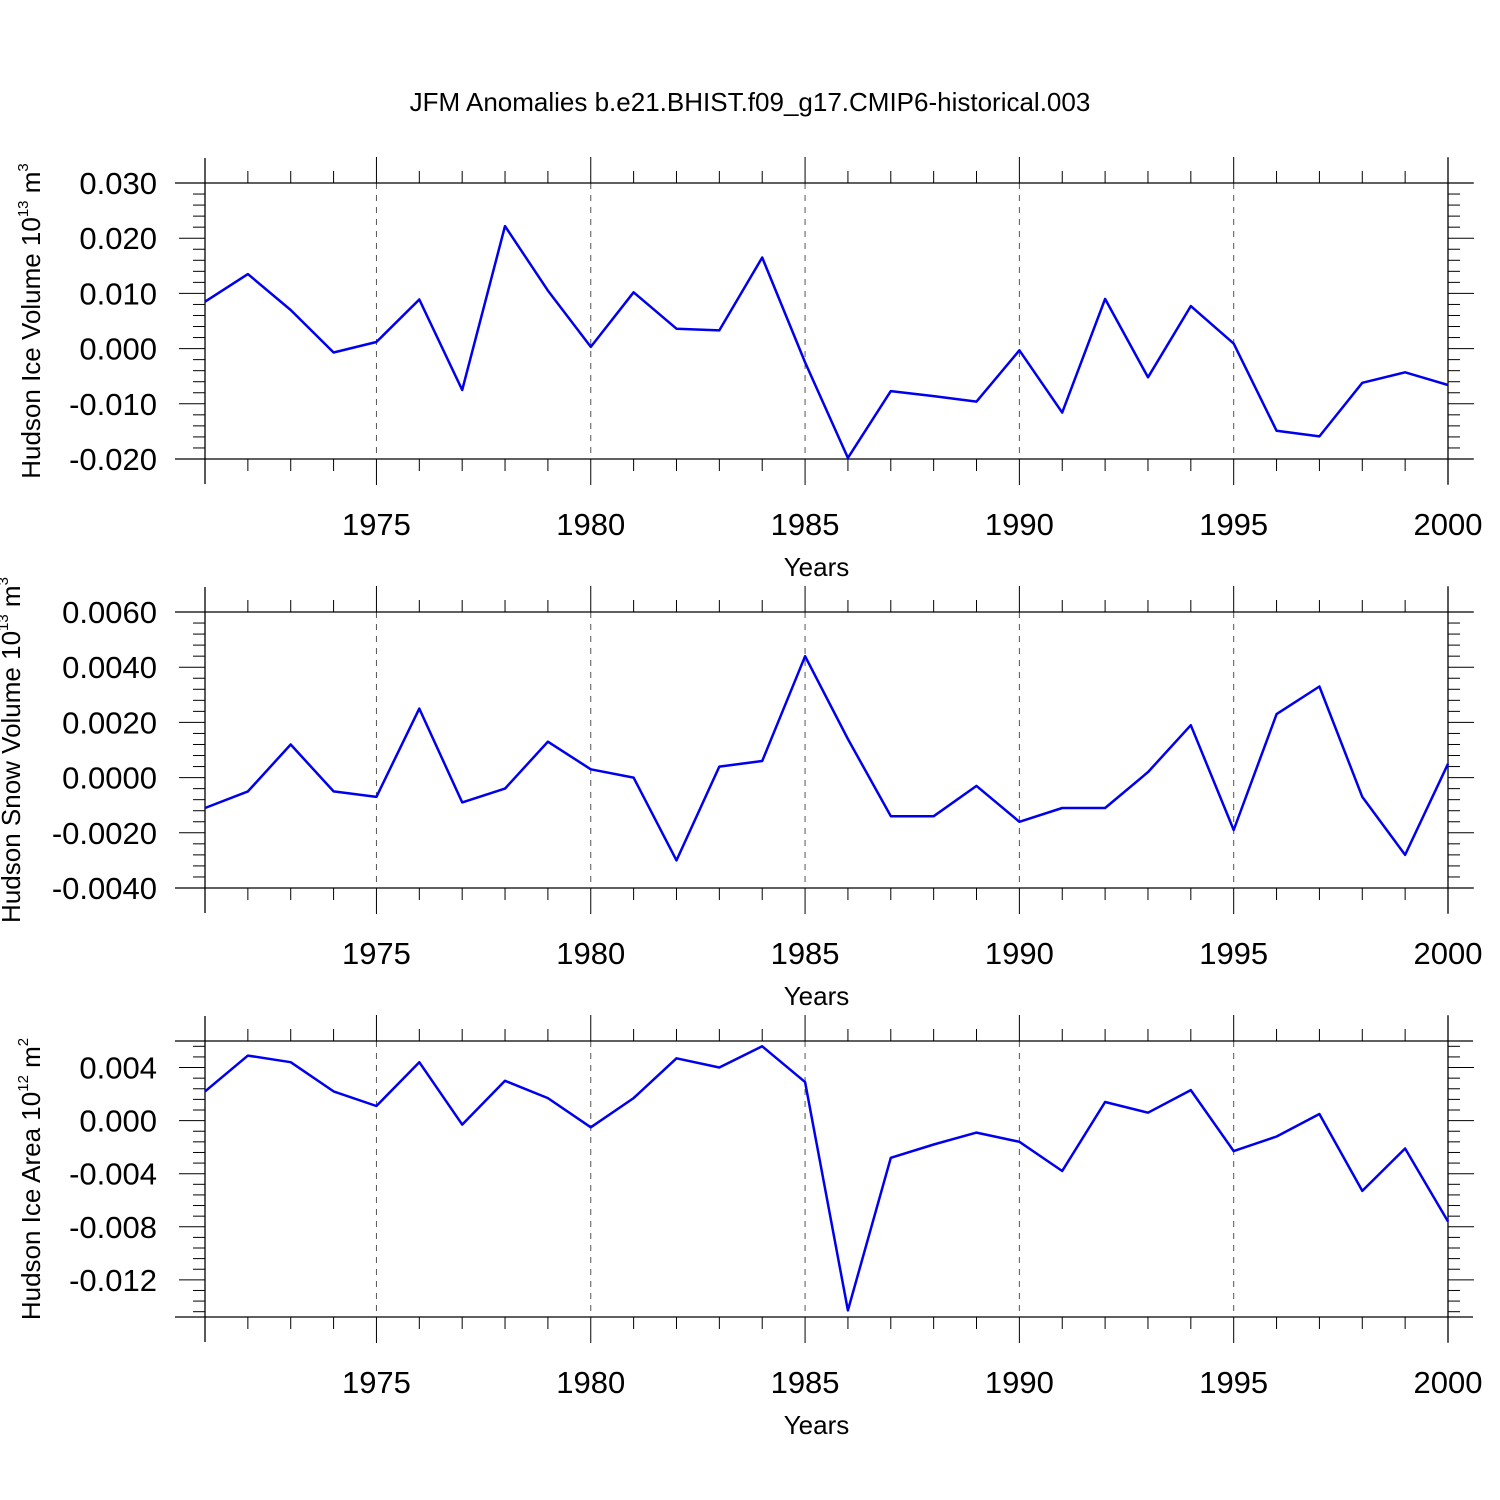 This screenshot has width=1500, height=1500. What do you see at coordinates (13, 777) in the screenshot?
I see `y-axis-title-main: Hudson Snow Volume 10` at bounding box center [13, 777].